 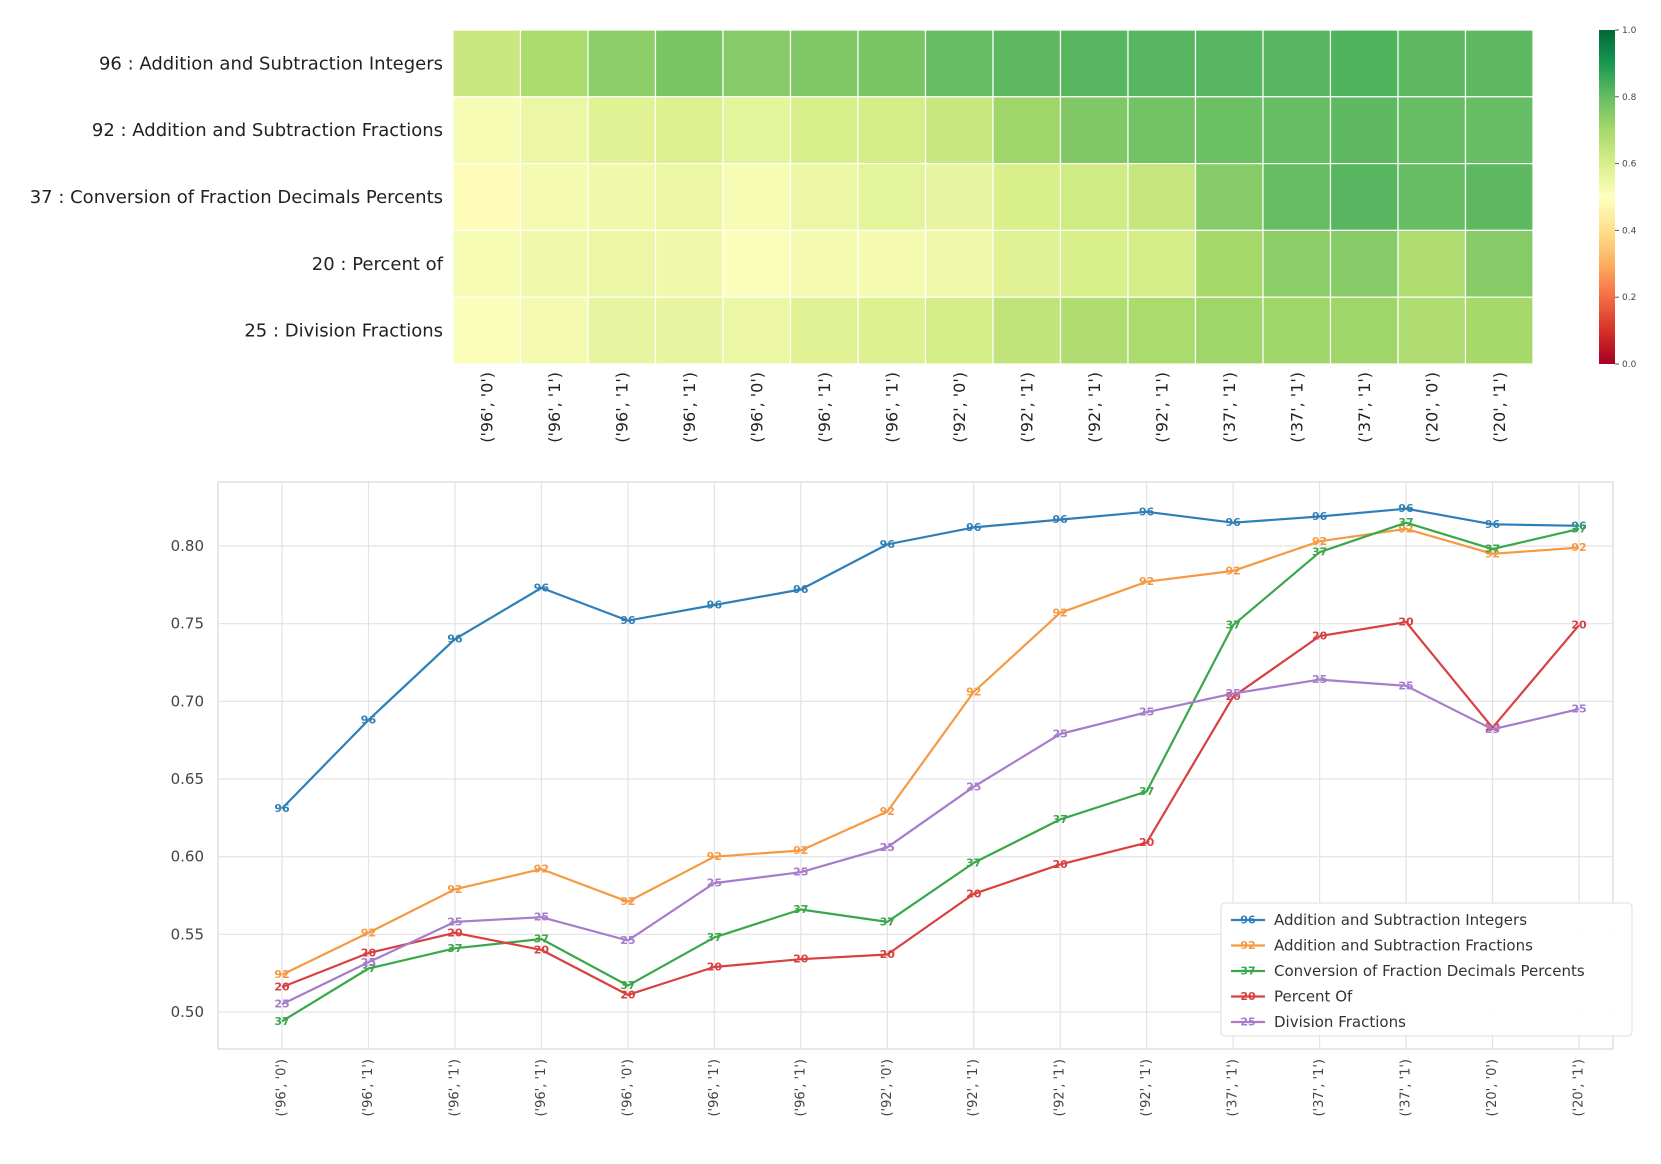 What do you see at coordinates (282, 1088) in the screenshot?
I see `x-tick-label: ('96', '0')` at bounding box center [282, 1088].